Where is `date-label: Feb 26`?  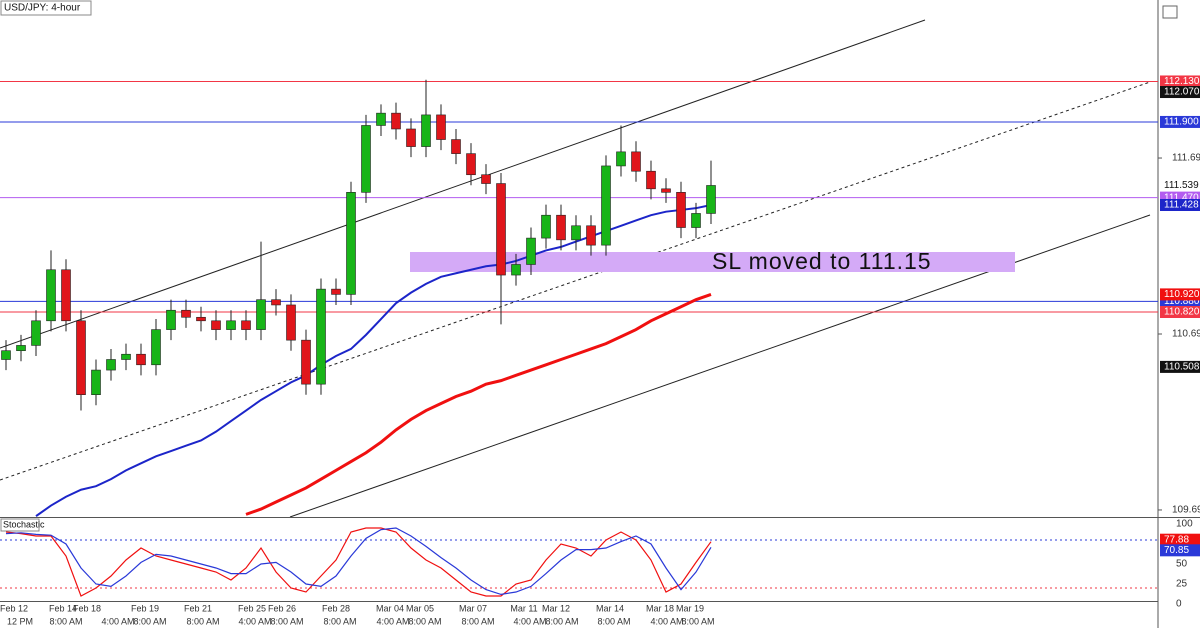
date-label: Feb 26 is located at coordinates (282, 608).